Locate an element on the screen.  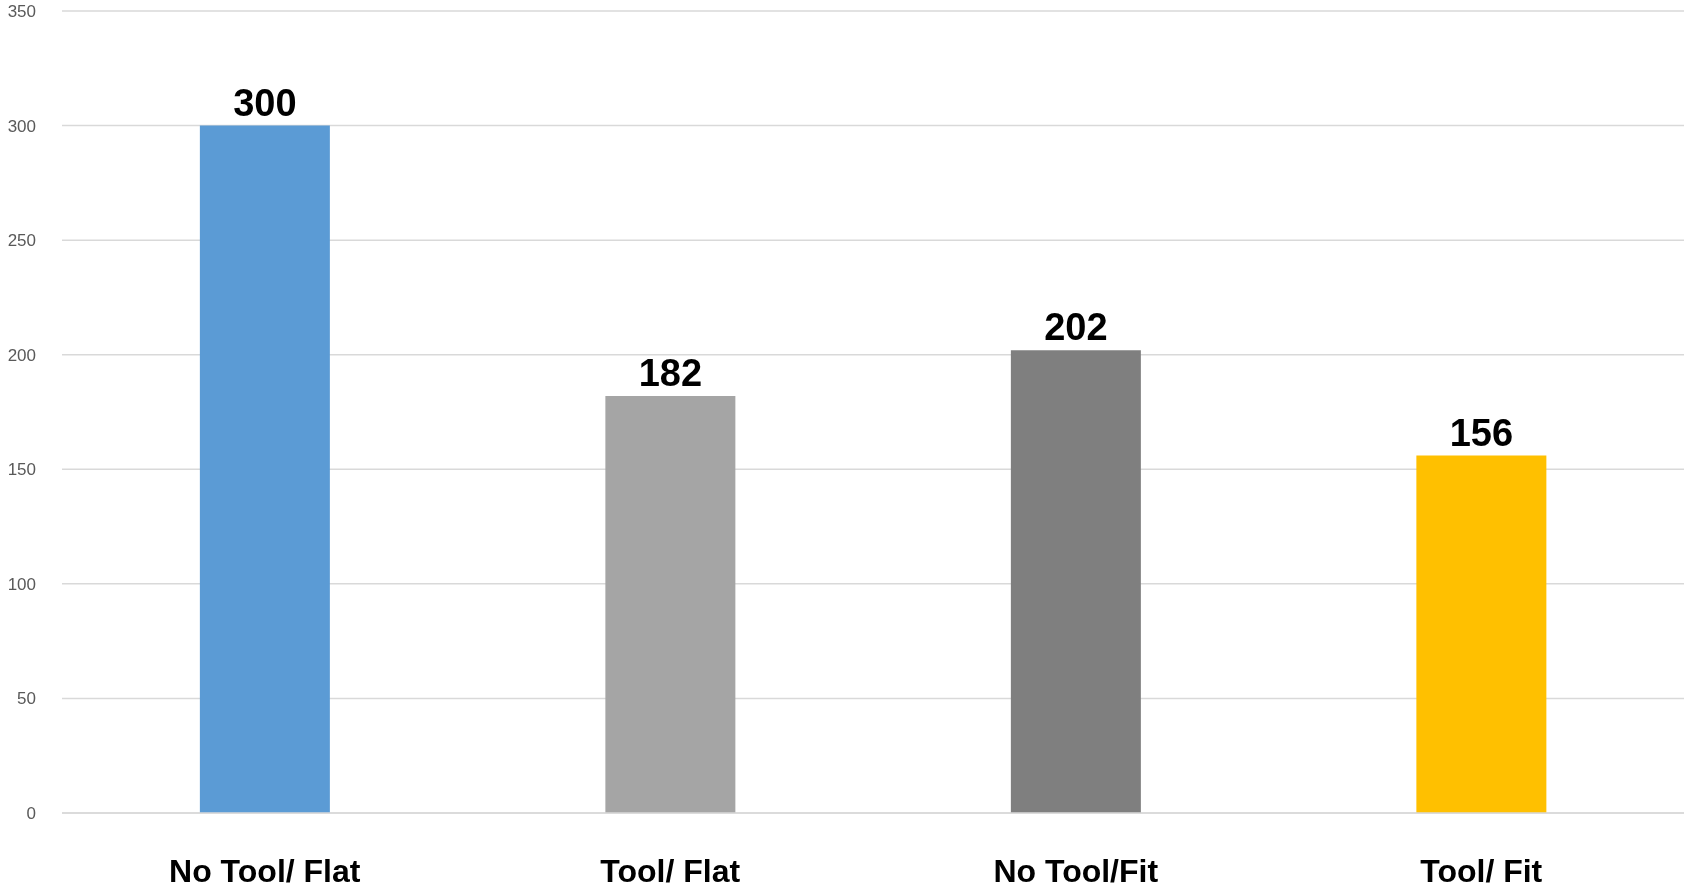
x-tick-label: Tool/ Flat is located at coordinates (670, 869).